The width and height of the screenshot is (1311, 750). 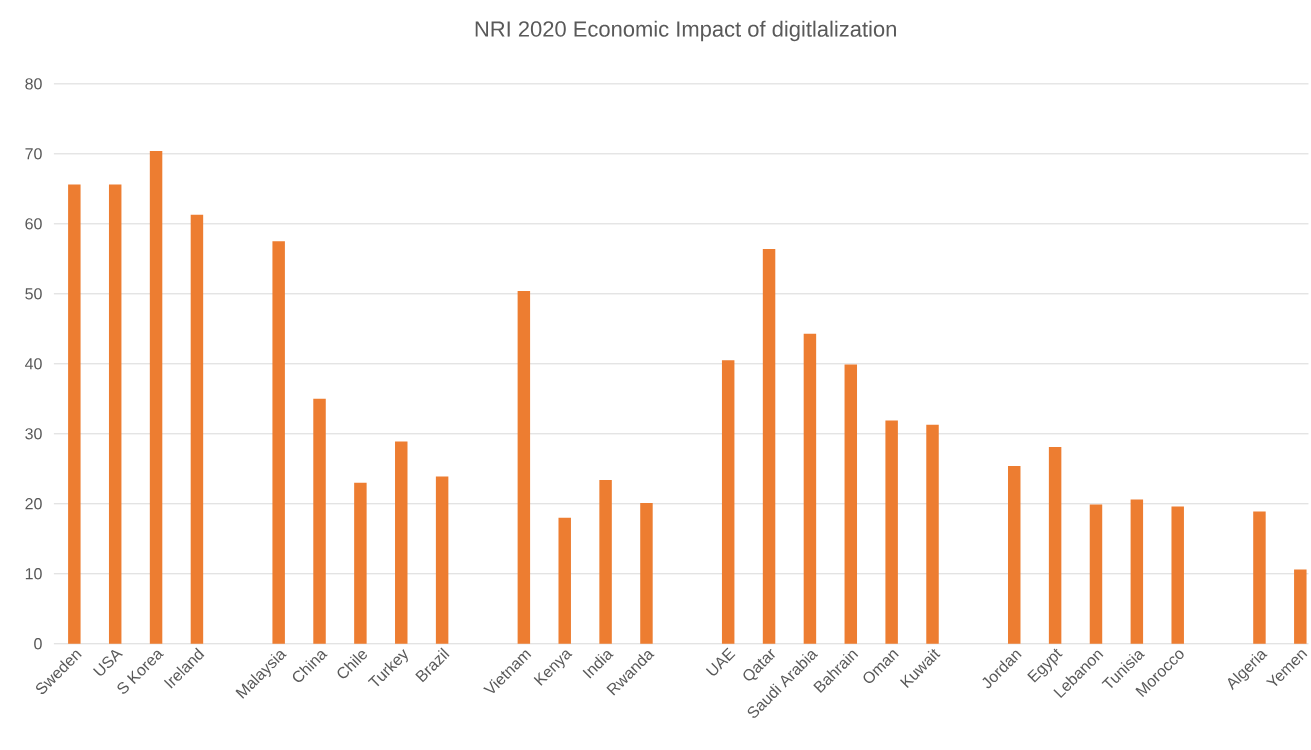 I want to click on chart-title: NRI 2020 Economic Impact of digitlalization, so click(x=685, y=31).